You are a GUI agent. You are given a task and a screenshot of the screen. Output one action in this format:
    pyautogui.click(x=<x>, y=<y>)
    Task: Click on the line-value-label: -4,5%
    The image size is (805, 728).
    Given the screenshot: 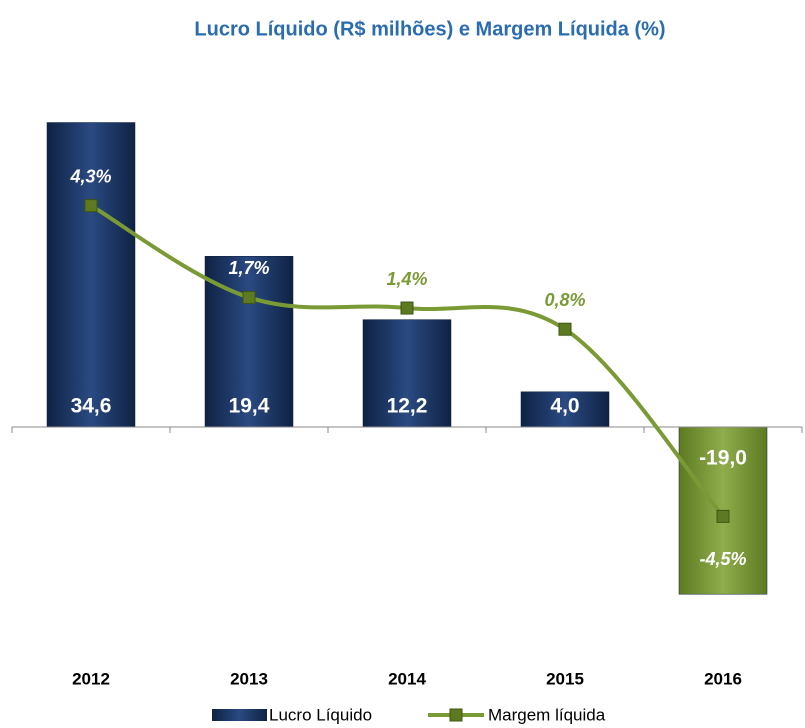 What is the action you would take?
    pyautogui.click(x=722, y=559)
    